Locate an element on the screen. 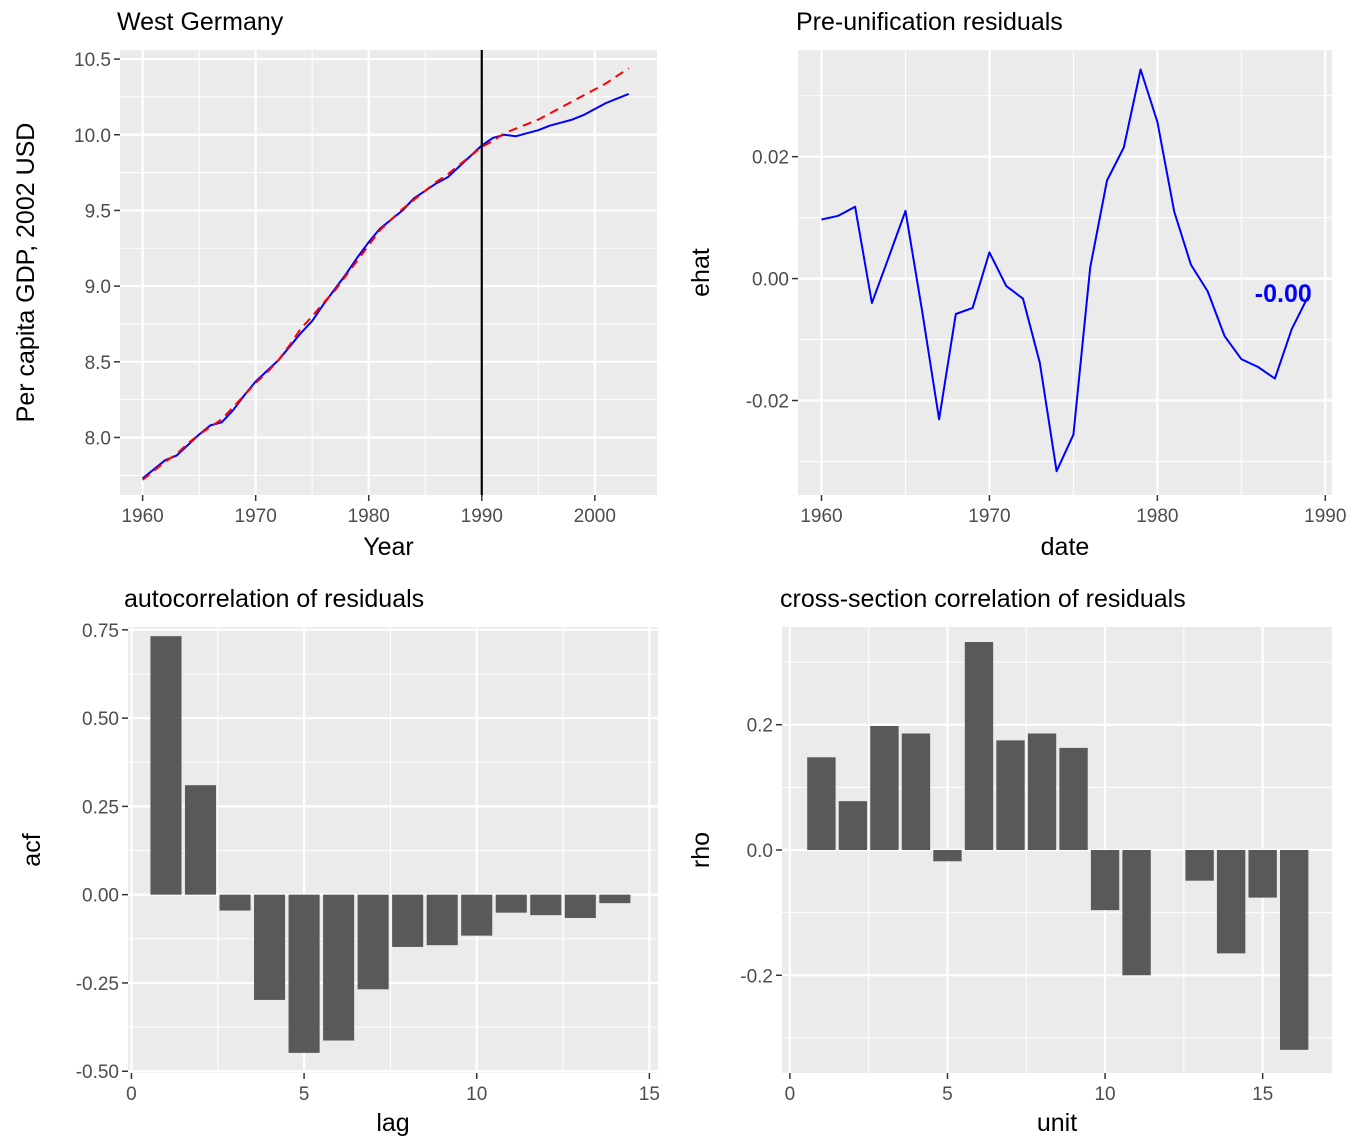 The height and width of the screenshot is (1142, 1364). tick-labels: 0 5 10 15 -0.2 0.0 0.2 is located at coordinates (1006, 910).